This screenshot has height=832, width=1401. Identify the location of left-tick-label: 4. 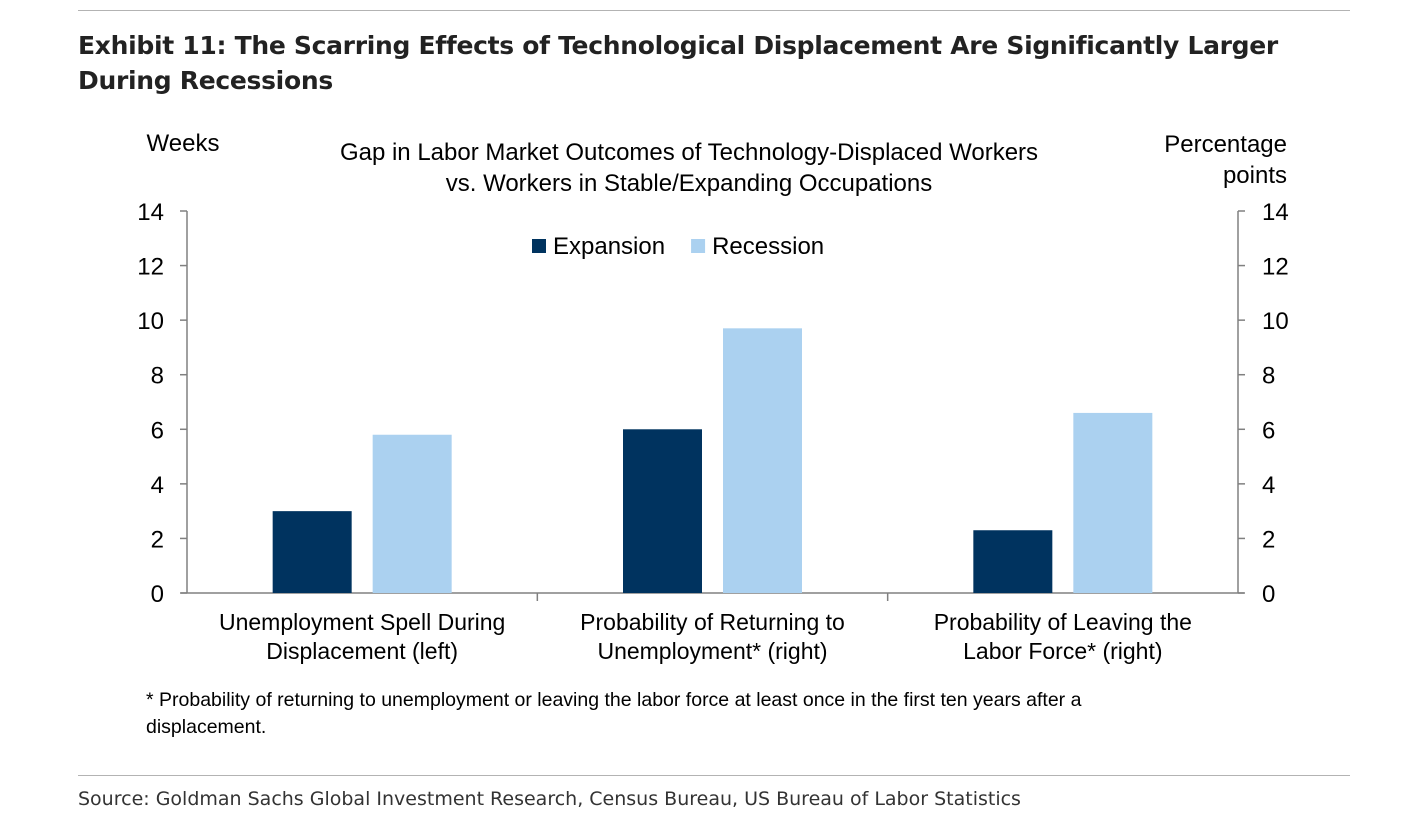
(157, 485).